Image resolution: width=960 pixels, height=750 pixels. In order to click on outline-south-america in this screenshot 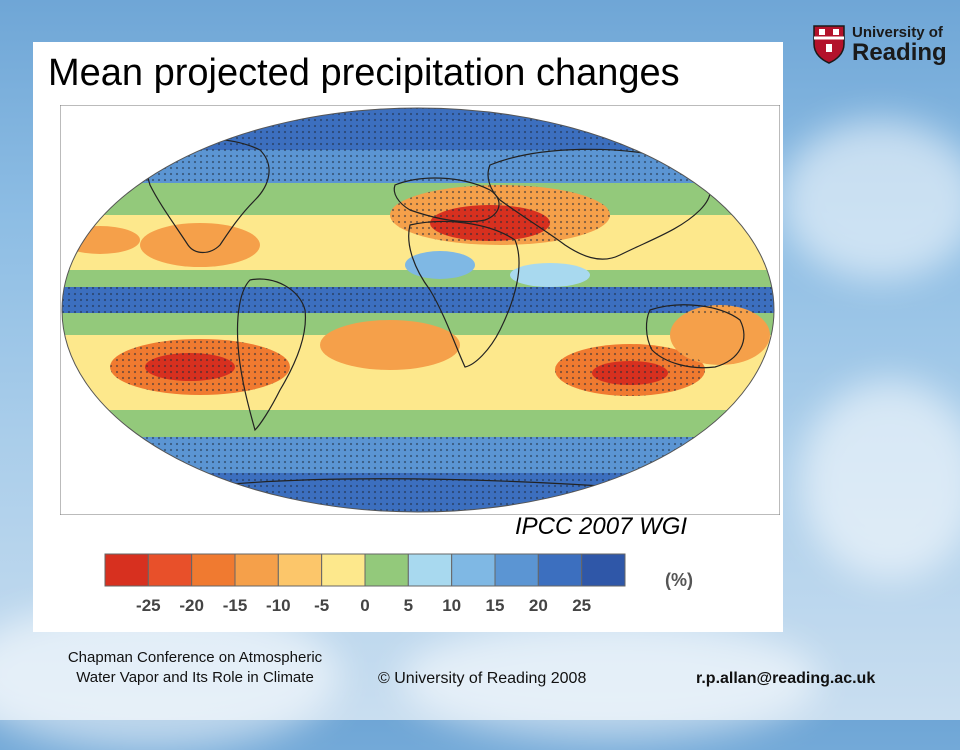, I will do `click(271, 355)`.